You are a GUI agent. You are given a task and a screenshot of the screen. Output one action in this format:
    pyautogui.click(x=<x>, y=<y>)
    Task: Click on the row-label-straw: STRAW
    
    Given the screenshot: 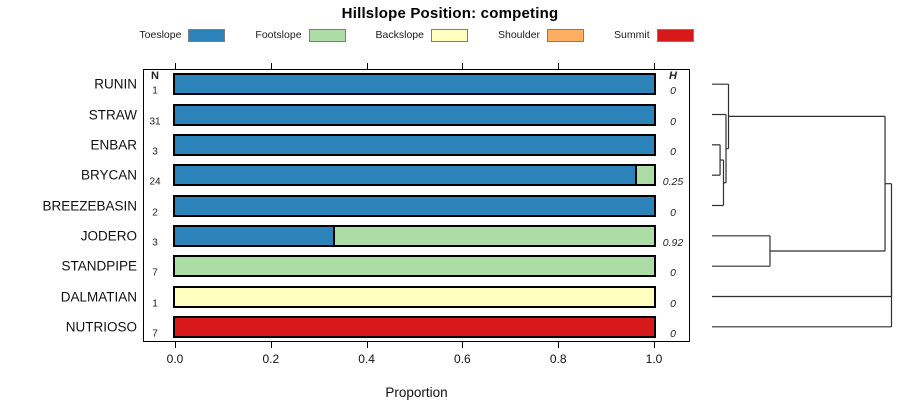 What is the action you would take?
    pyautogui.click(x=112, y=114)
    